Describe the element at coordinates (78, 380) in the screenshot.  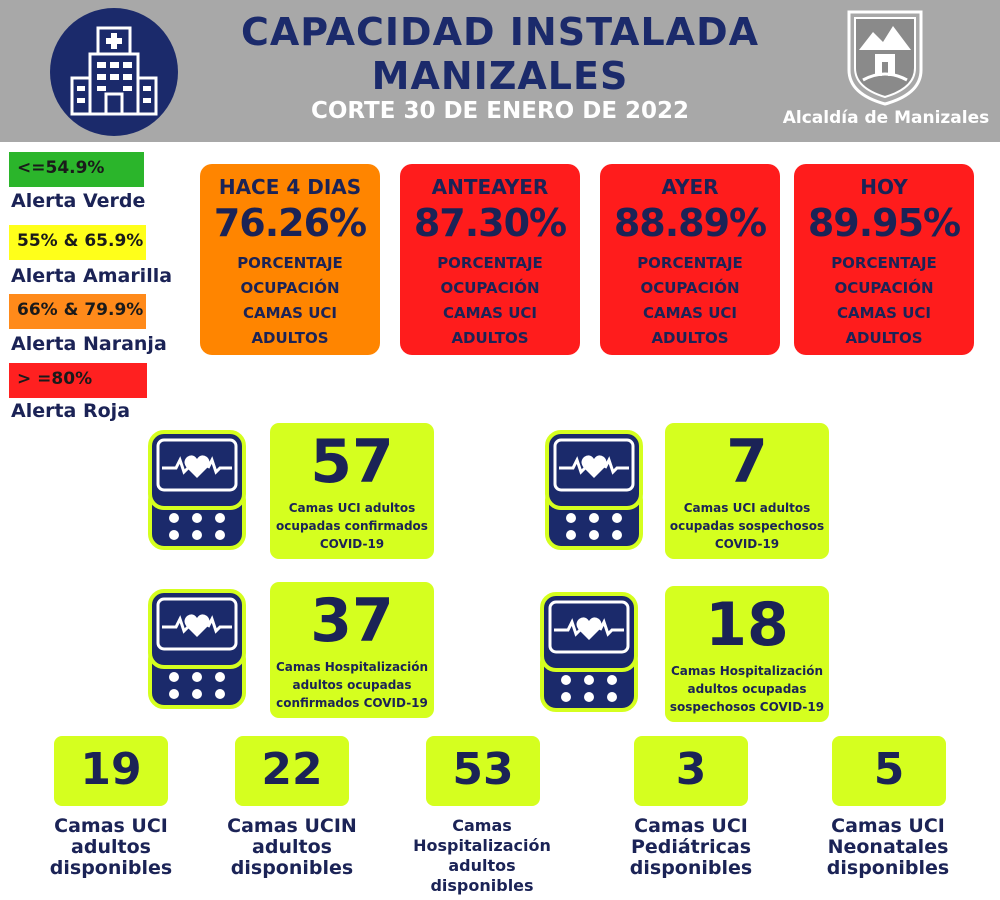
I see `legend-swatch-red: > =80%` at that location.